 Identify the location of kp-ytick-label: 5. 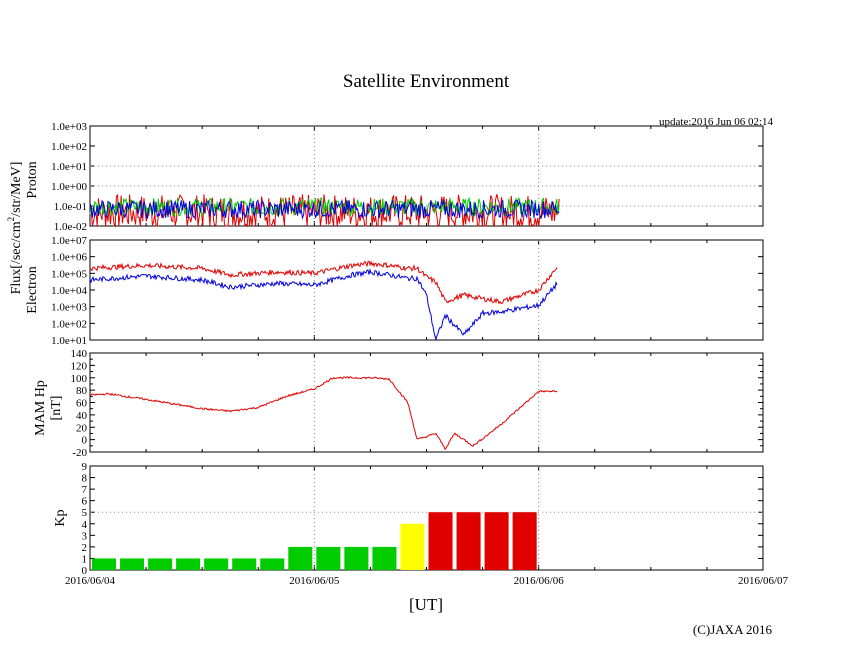
(85, 513).